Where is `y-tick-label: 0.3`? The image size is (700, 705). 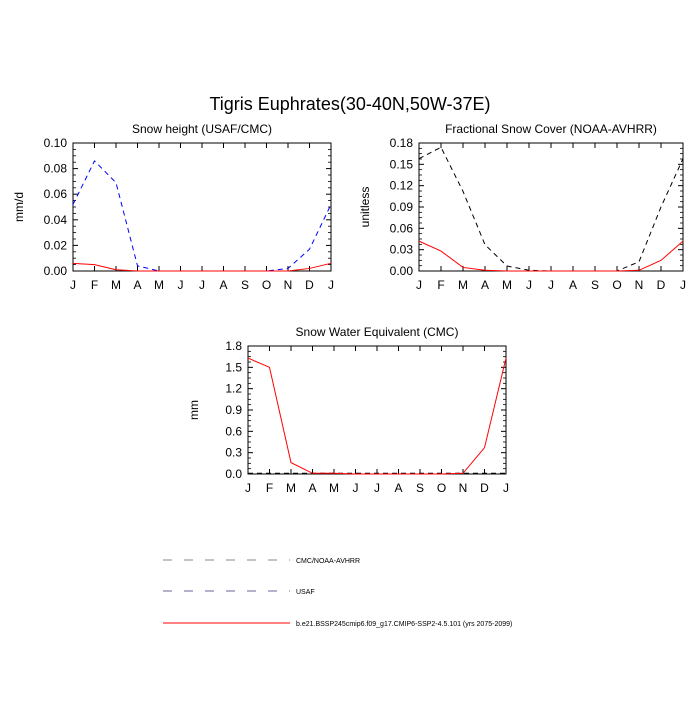 y-tick-label: 0.3 is located at coordinates (233, 453).